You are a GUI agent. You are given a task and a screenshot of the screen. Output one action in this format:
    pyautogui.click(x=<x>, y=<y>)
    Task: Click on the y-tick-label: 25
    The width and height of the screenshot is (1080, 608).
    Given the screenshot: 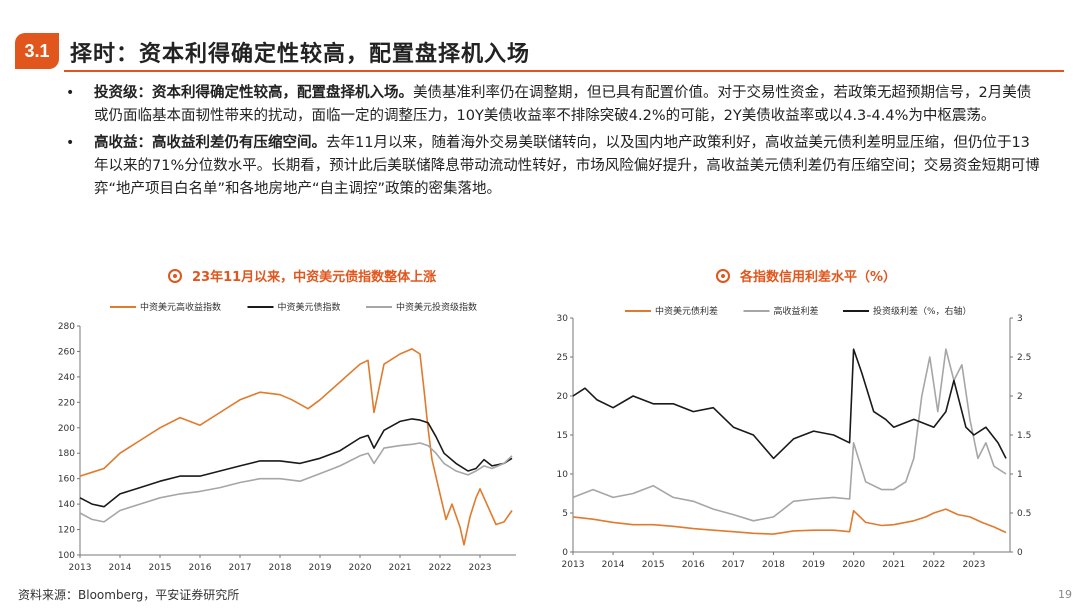 What is the action you would take?
    pyautogui.click(x=562, y=358)
    